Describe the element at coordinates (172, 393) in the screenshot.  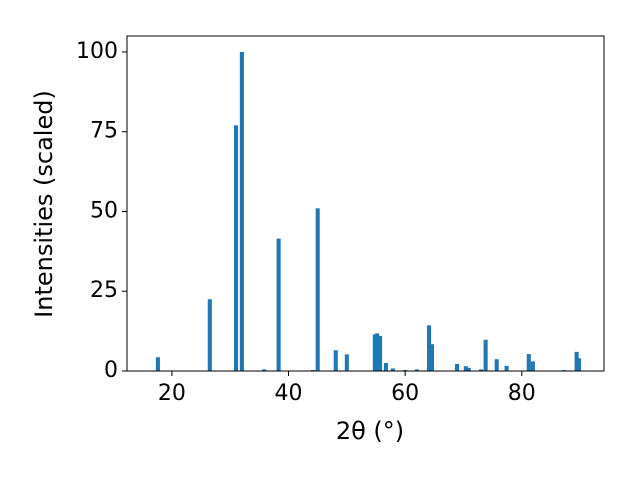
I see `x-tick-label: 20` at that location.